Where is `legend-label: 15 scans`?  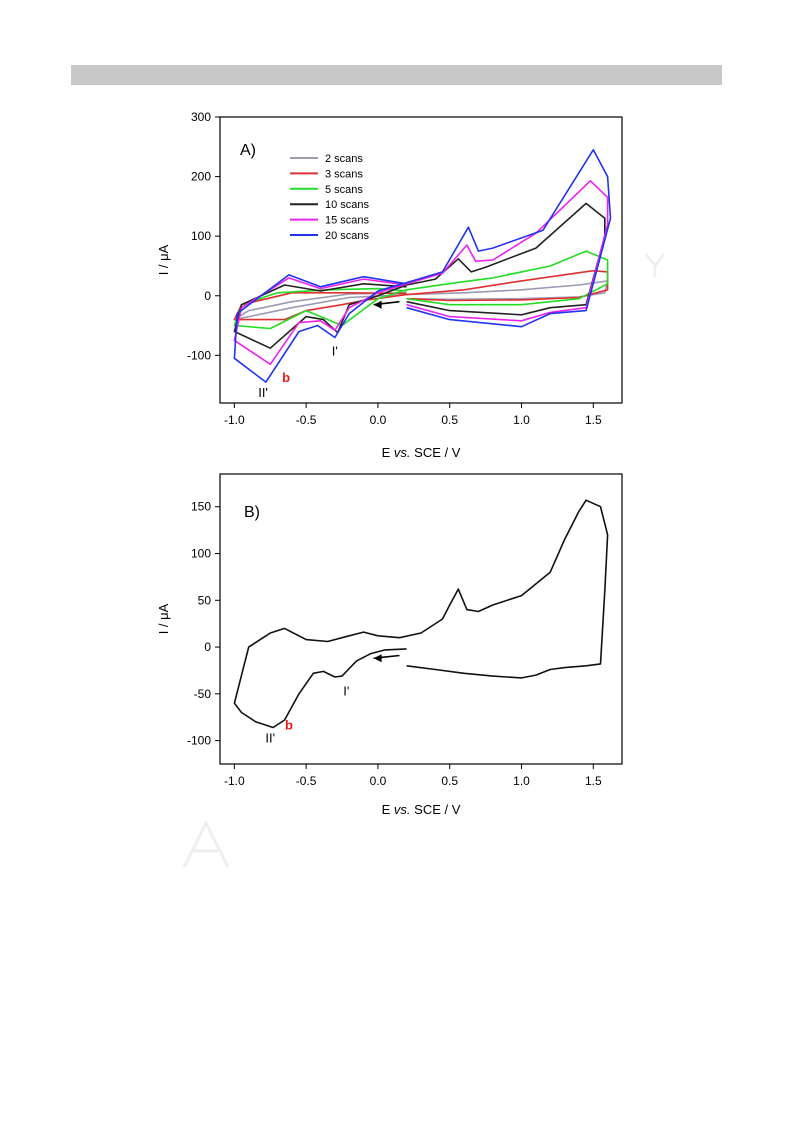 legend-label: 15 scans is located at coordinates (347, 221).